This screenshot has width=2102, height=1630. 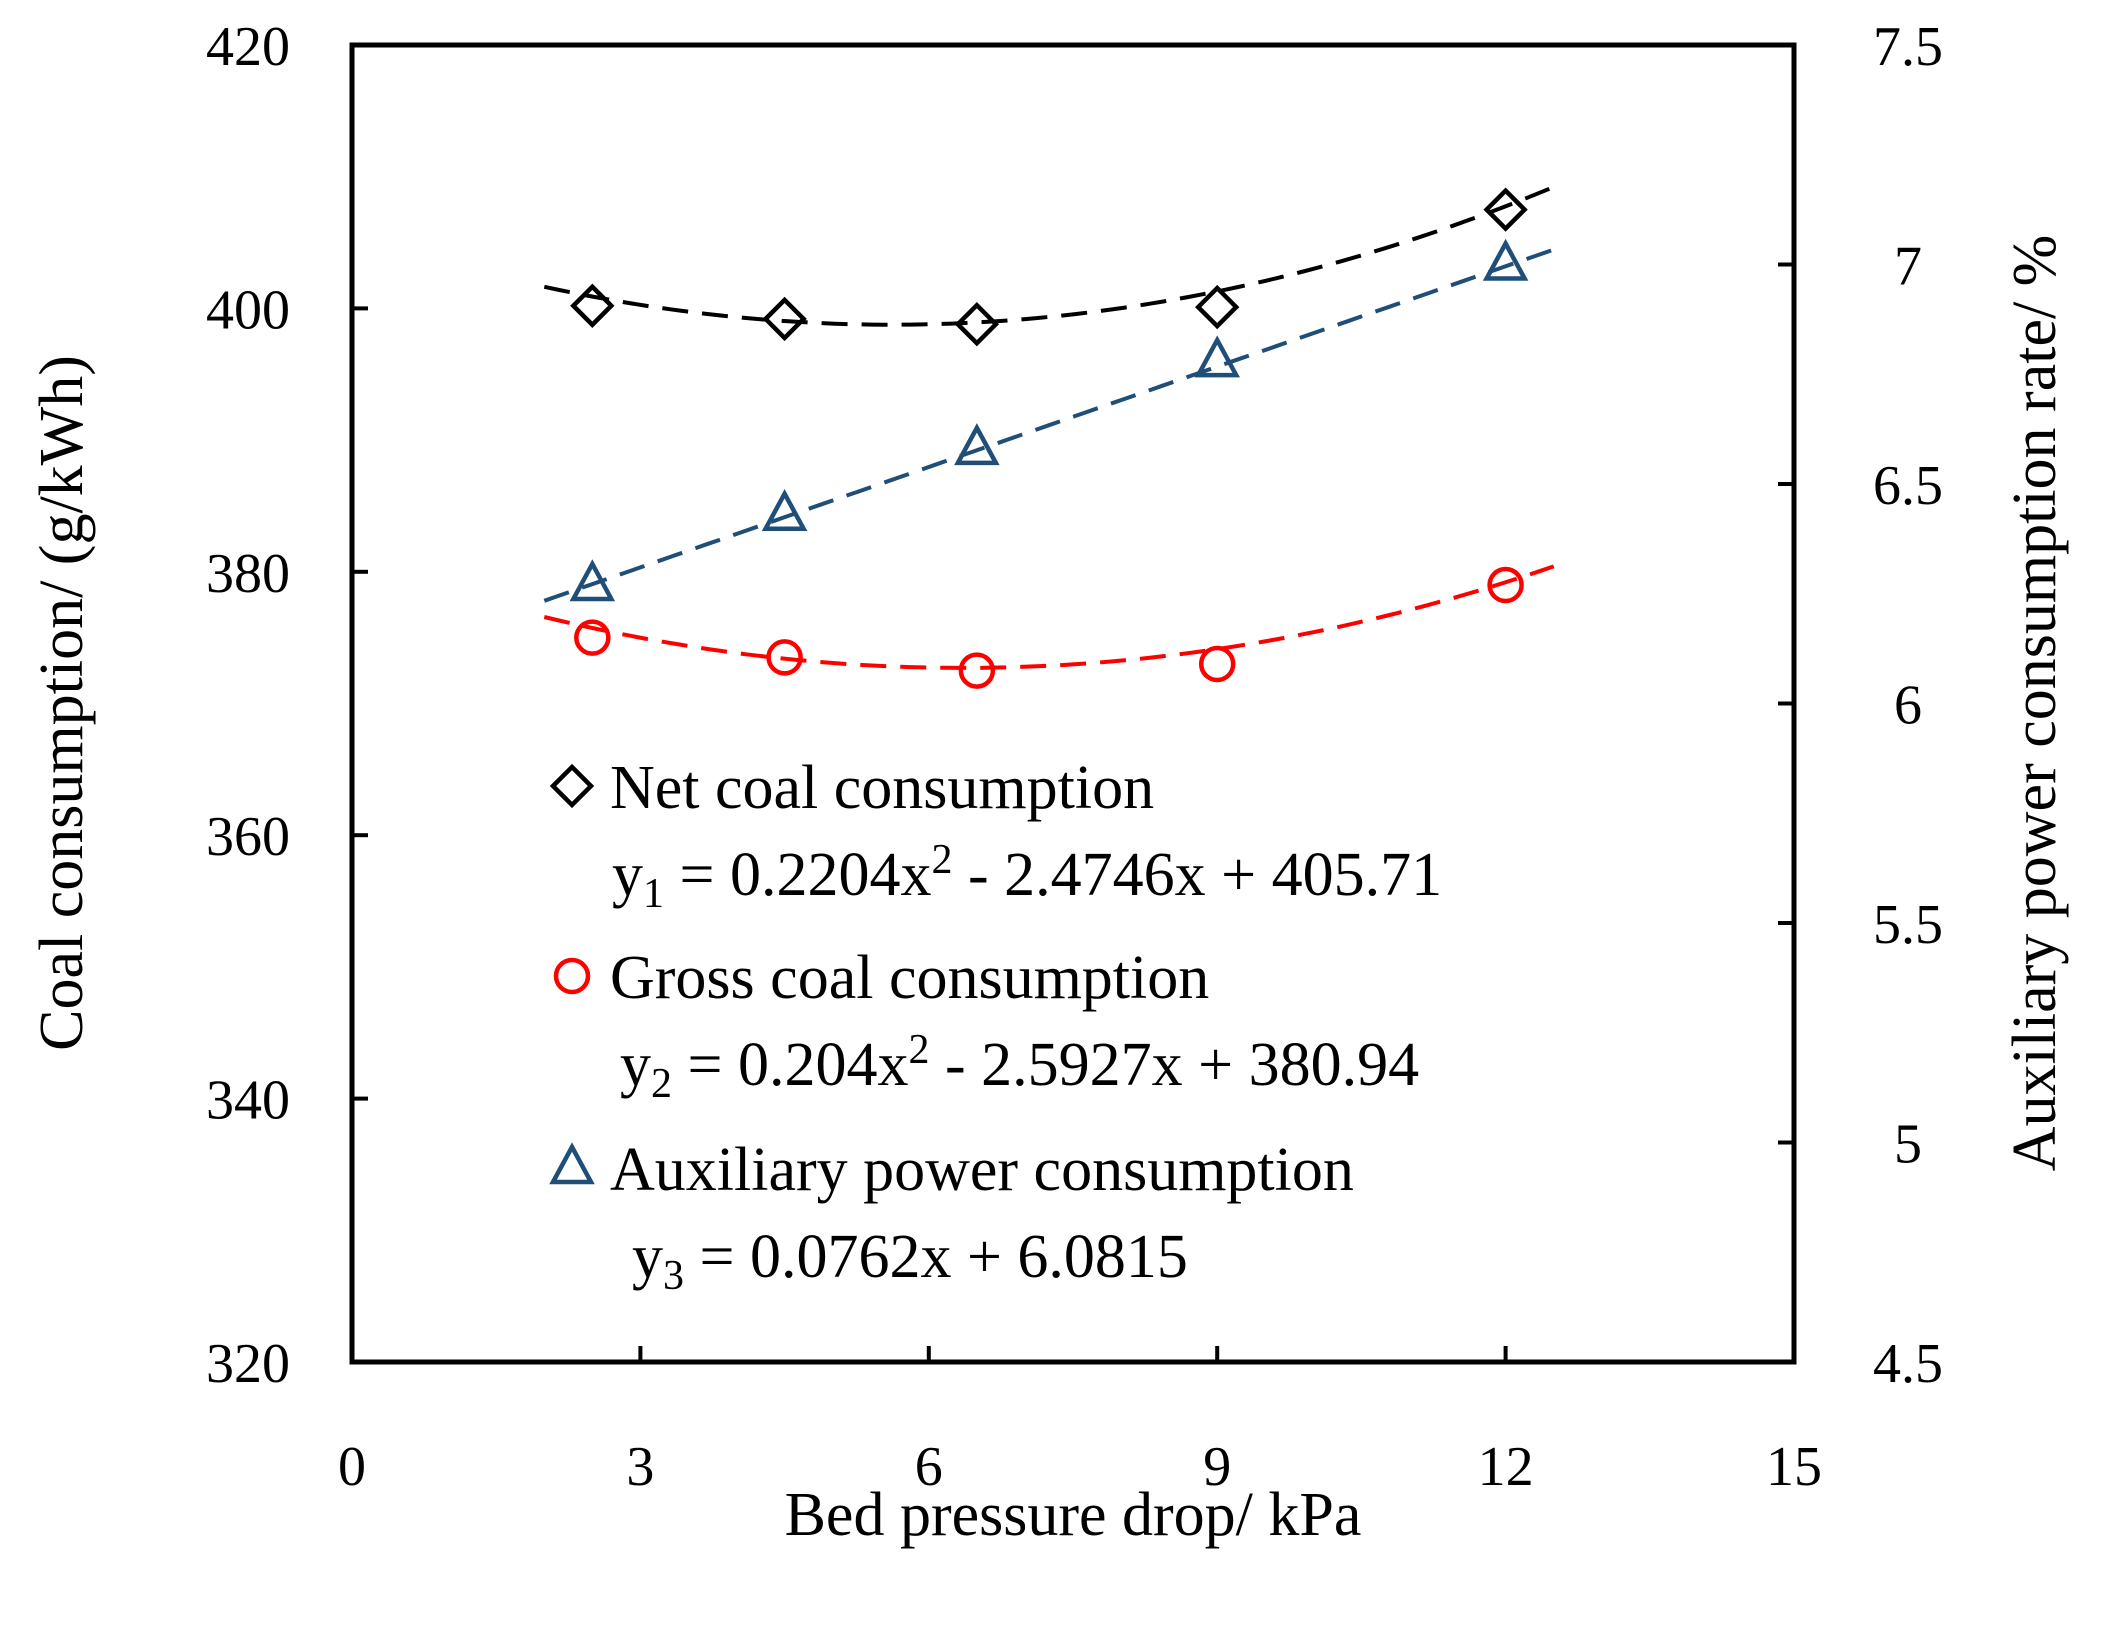 I want to click on x-tick-label: 9, so click(x=1217, y=1467).